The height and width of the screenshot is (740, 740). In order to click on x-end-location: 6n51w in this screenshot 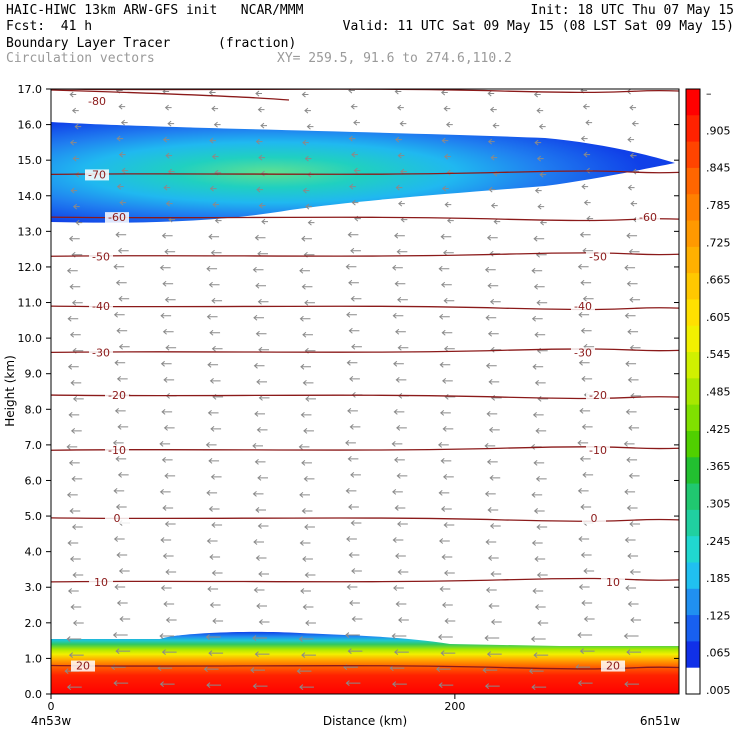, I will do `click(660, 721)`.